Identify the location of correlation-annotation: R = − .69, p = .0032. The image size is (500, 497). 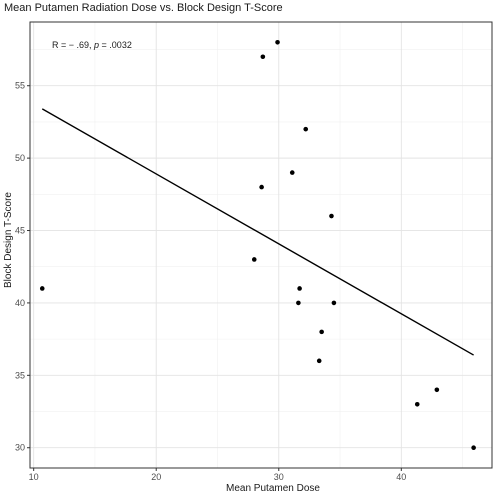
(92, 45).